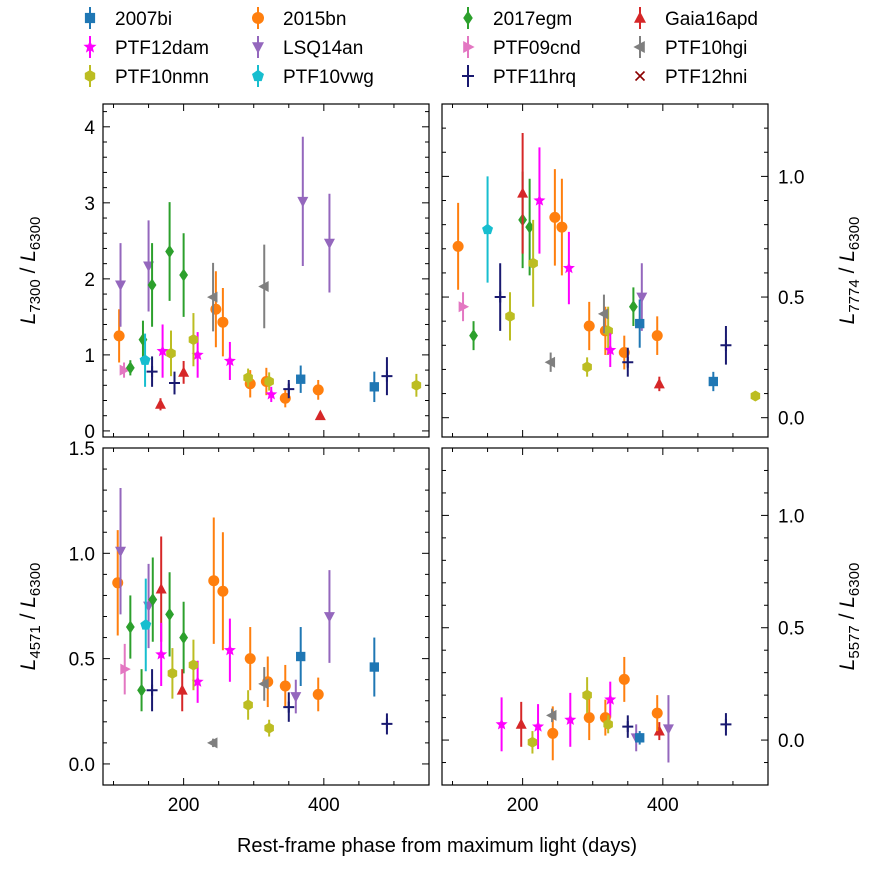 This screenshot has width=872, height=872. What do you see at coordinates (532, 19) in the screenshot?
I see `legend-label: 2017egm` at bounding box center [532, 19].